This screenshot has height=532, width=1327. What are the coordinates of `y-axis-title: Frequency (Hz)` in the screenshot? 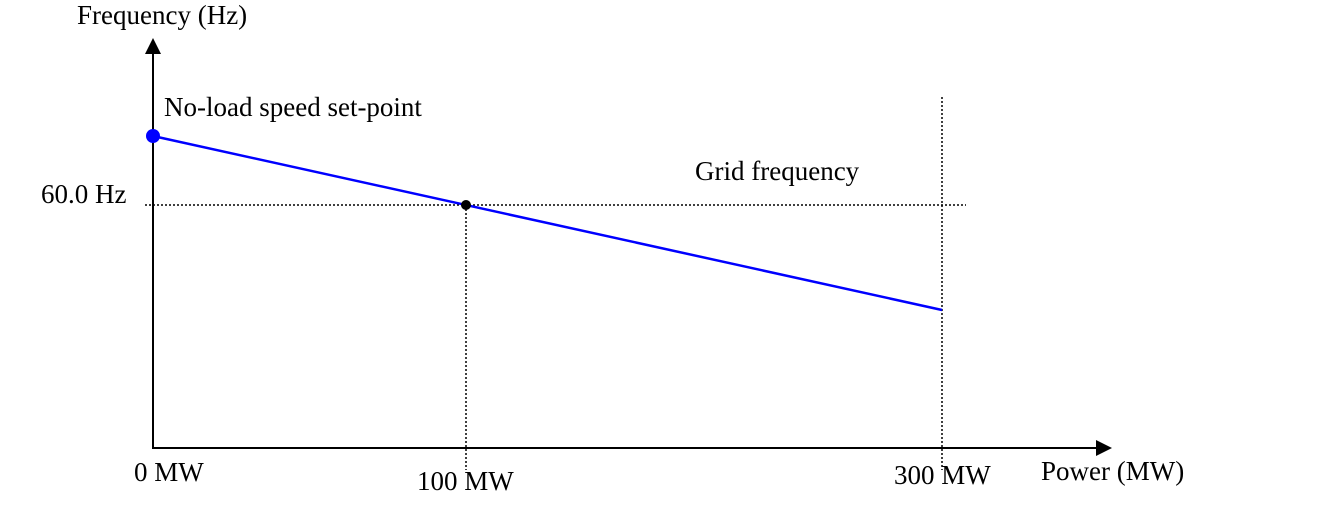 It's located at (162, 15).